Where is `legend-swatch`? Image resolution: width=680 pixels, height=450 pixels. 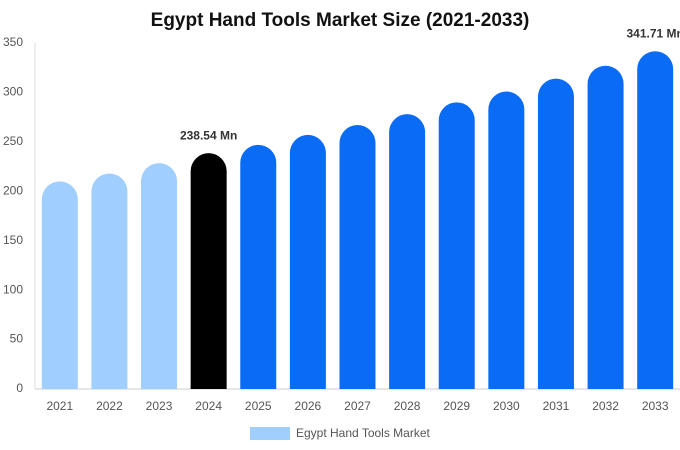
legend-swatch is located at coordinates (270, 433).